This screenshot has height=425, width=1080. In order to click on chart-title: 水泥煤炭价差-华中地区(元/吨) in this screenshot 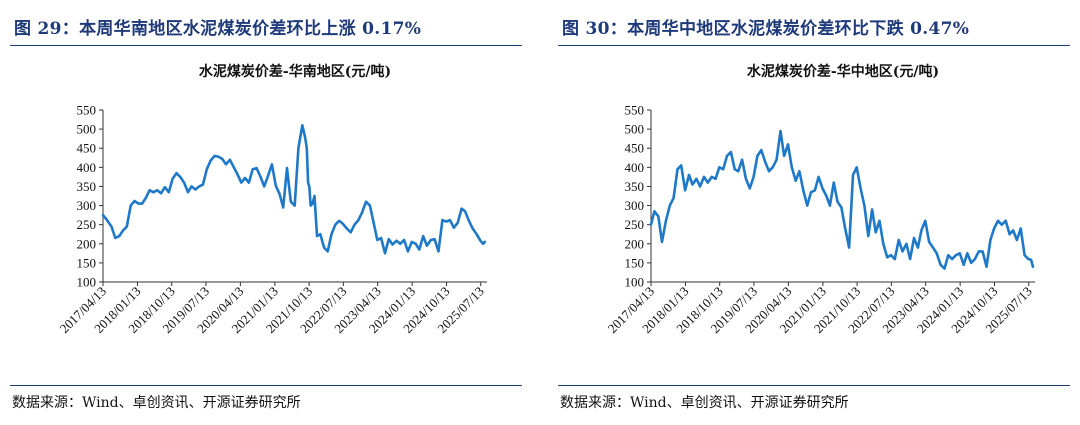, I will do `click(843, 71)`.